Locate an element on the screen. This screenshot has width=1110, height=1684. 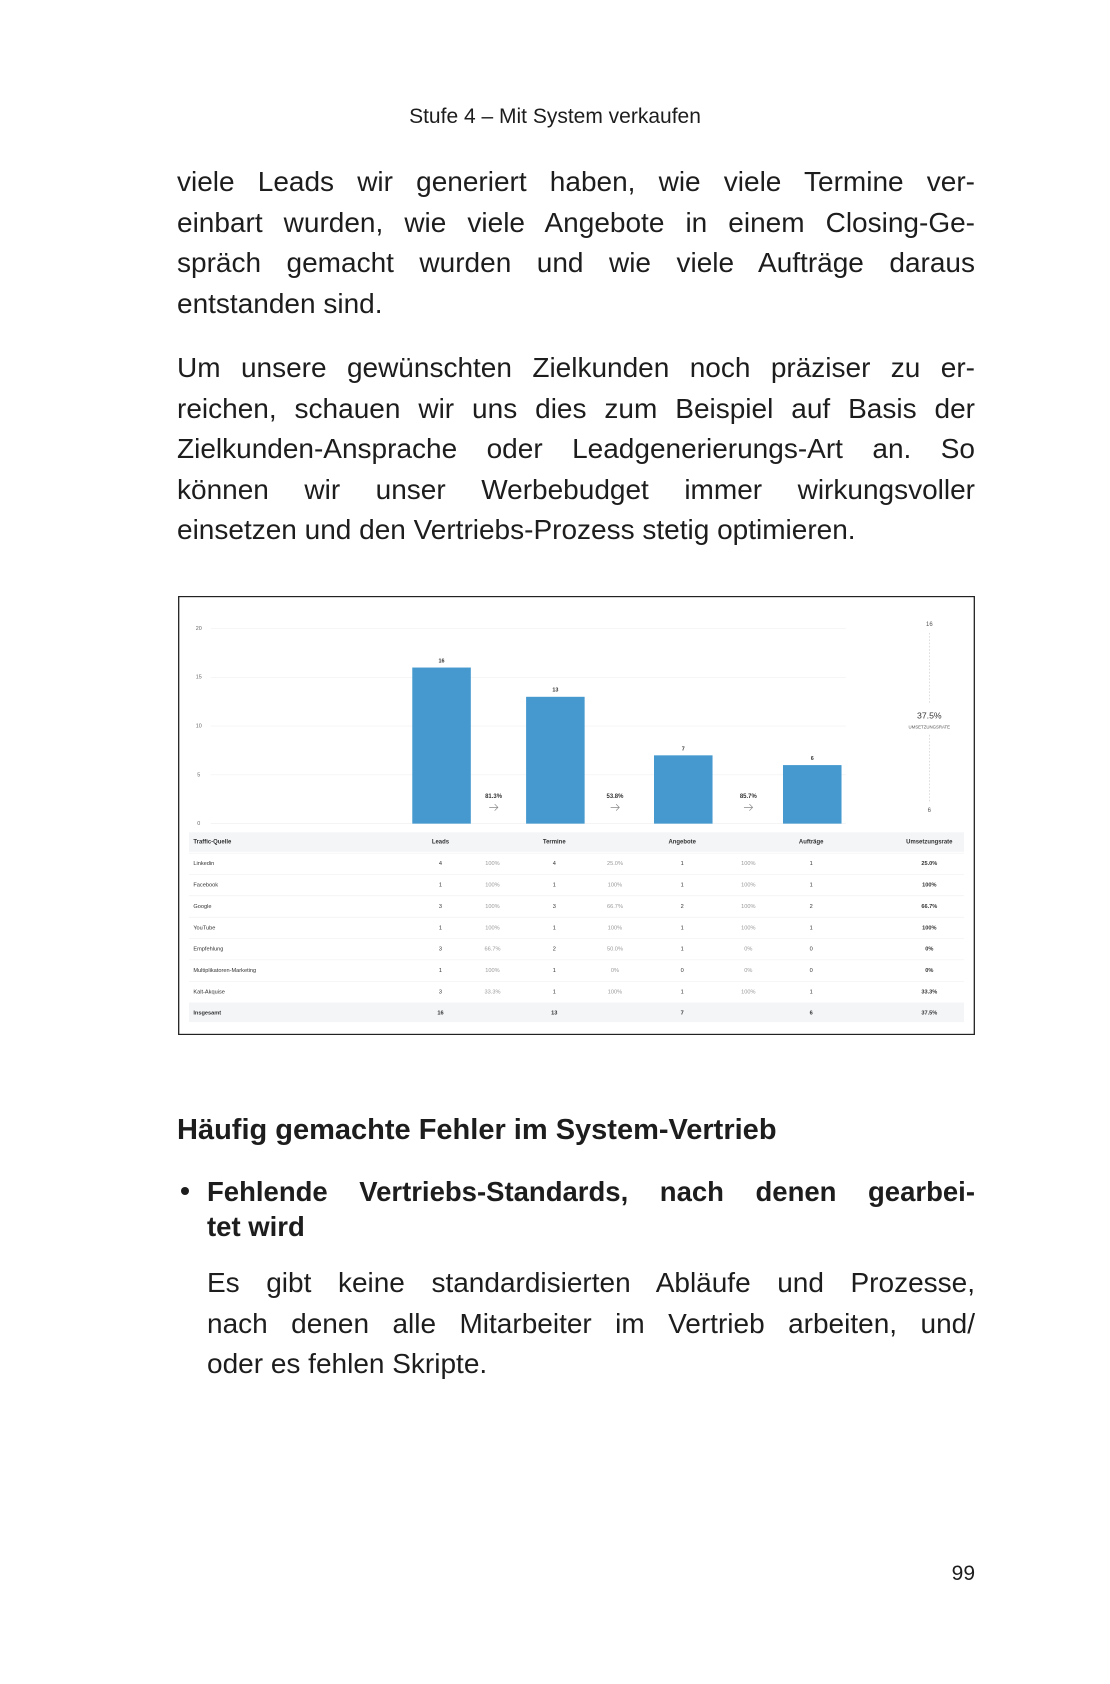
total-row-bg is located at coordinates (576, 1012).